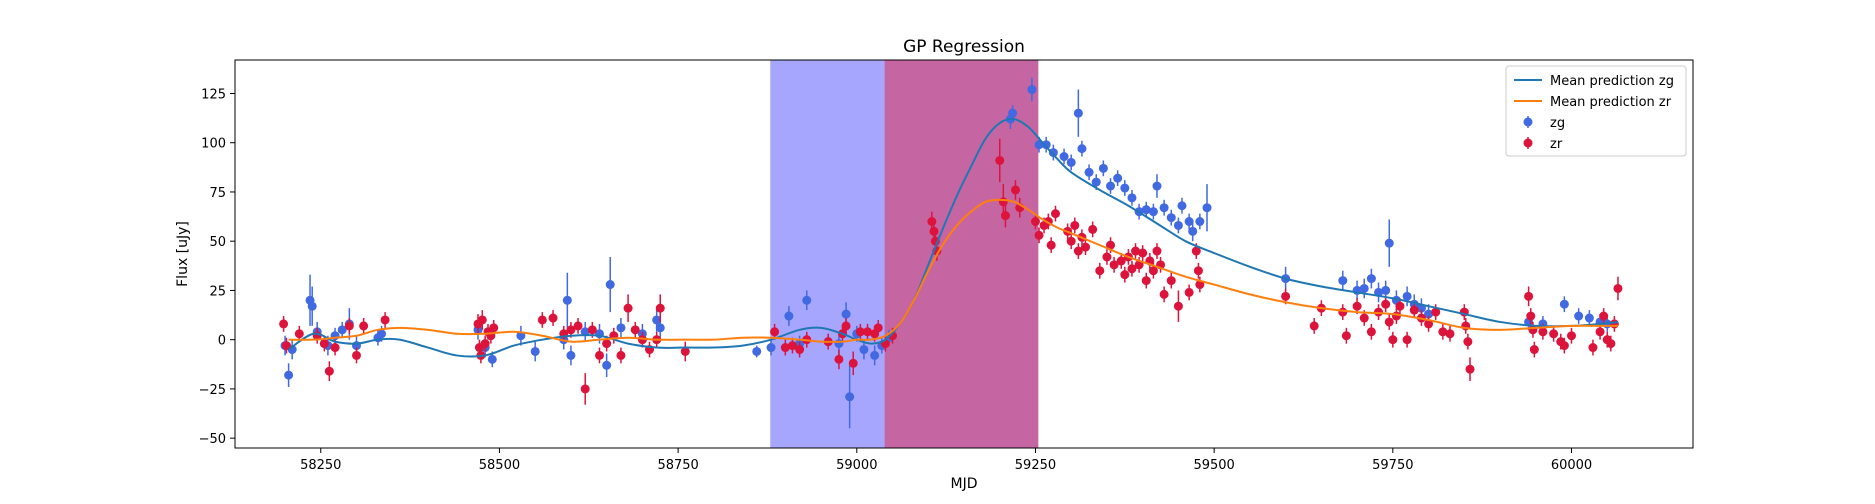 The width and height of the screenshot is (1875, 504). What do you see at coordinates (217, 267) in the screenshot?
I see `y-axis: −50 −25 0 25 50 75 100 125` at bounding box center [217, 267].